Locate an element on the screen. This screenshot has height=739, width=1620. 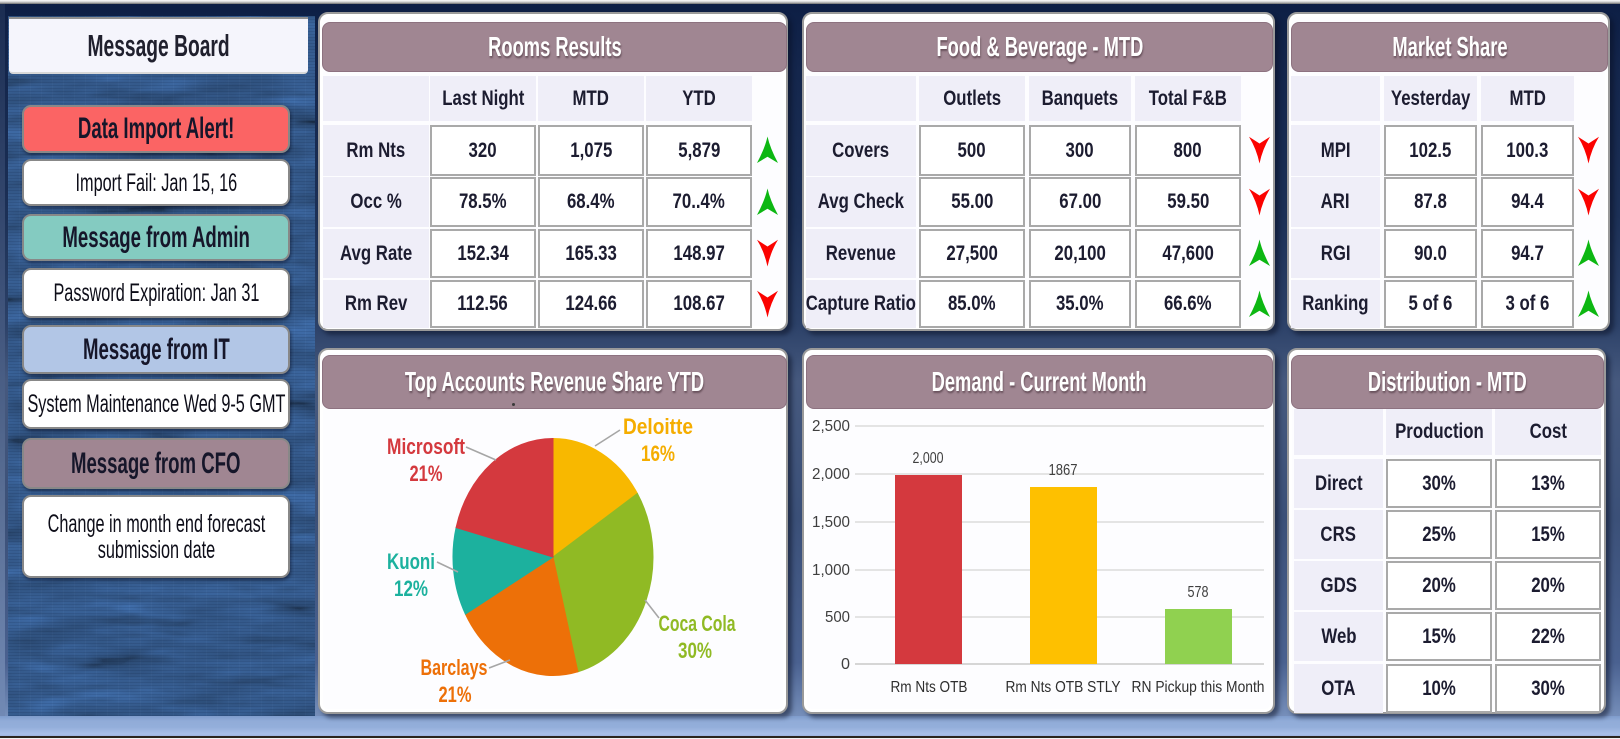
svg-text: 16% is located at coordinates (658, 453).